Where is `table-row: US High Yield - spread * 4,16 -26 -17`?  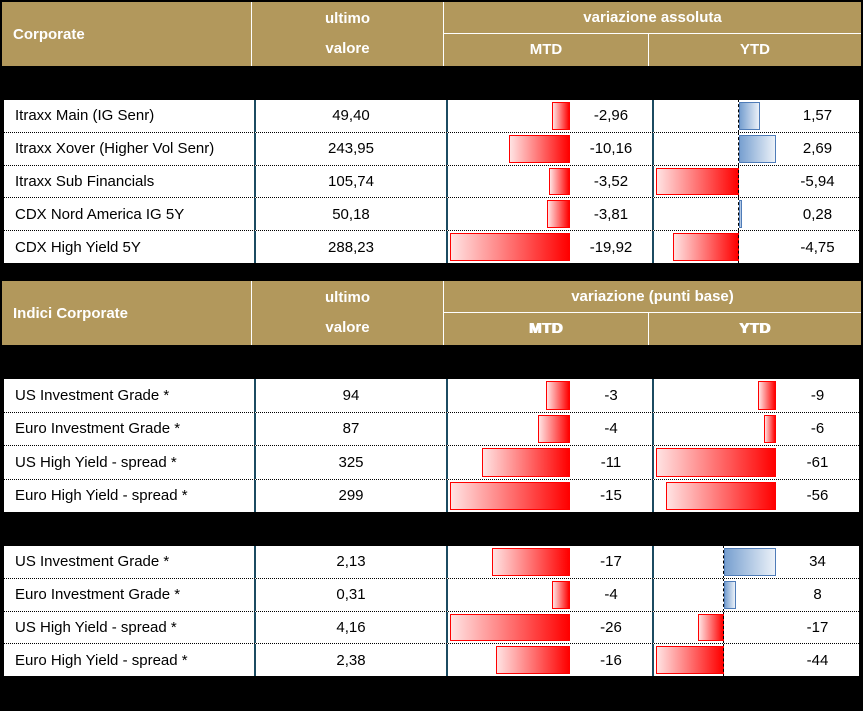
table-row: US High Yield - spread * 4,16 -26 -17 is located at coordinates (431, 628).